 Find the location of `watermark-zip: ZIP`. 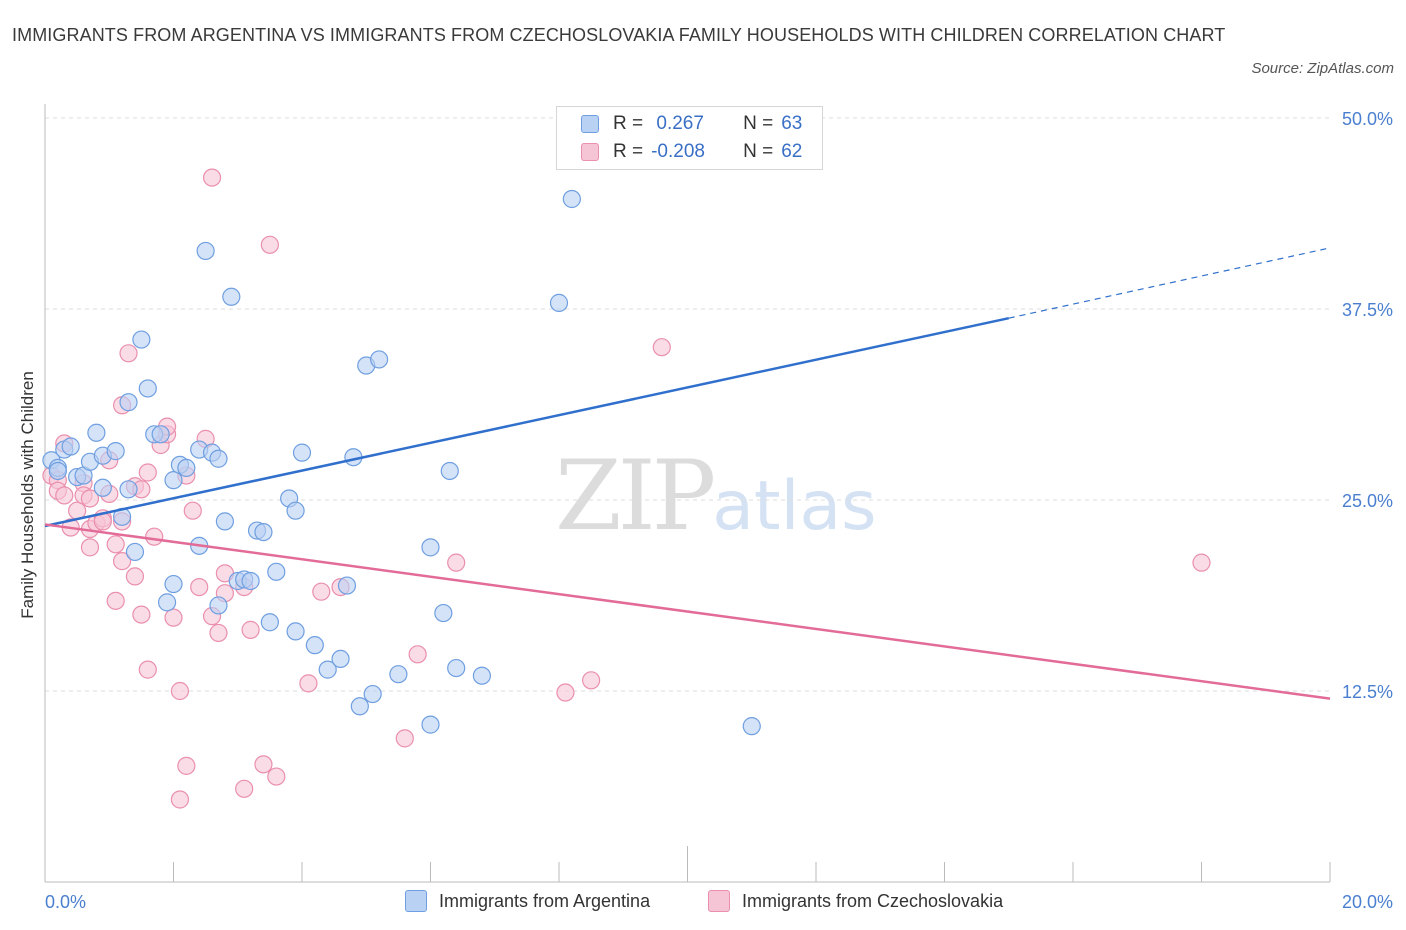

watermark-zip: ZIP is located at coordinates (635, 496).